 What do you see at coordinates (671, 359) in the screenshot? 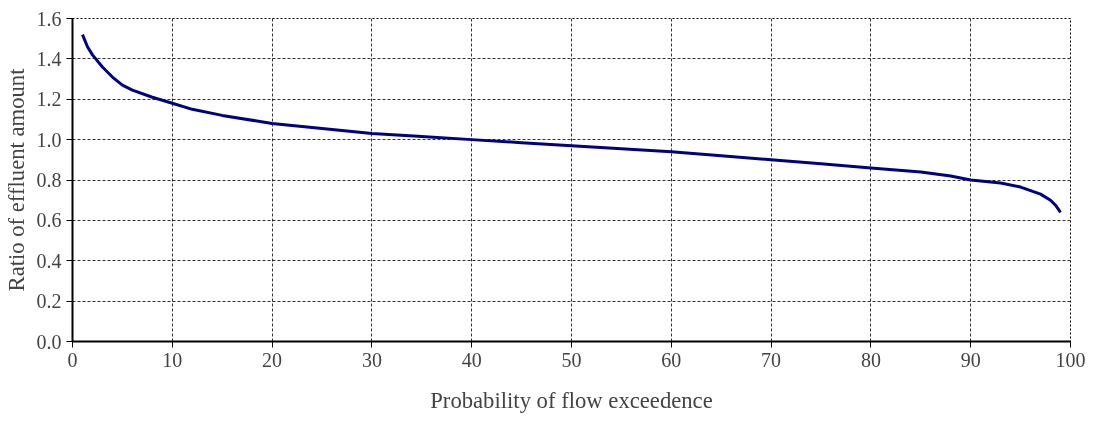
I see `x-tick-label: 60` at bounding box center [671, 359].